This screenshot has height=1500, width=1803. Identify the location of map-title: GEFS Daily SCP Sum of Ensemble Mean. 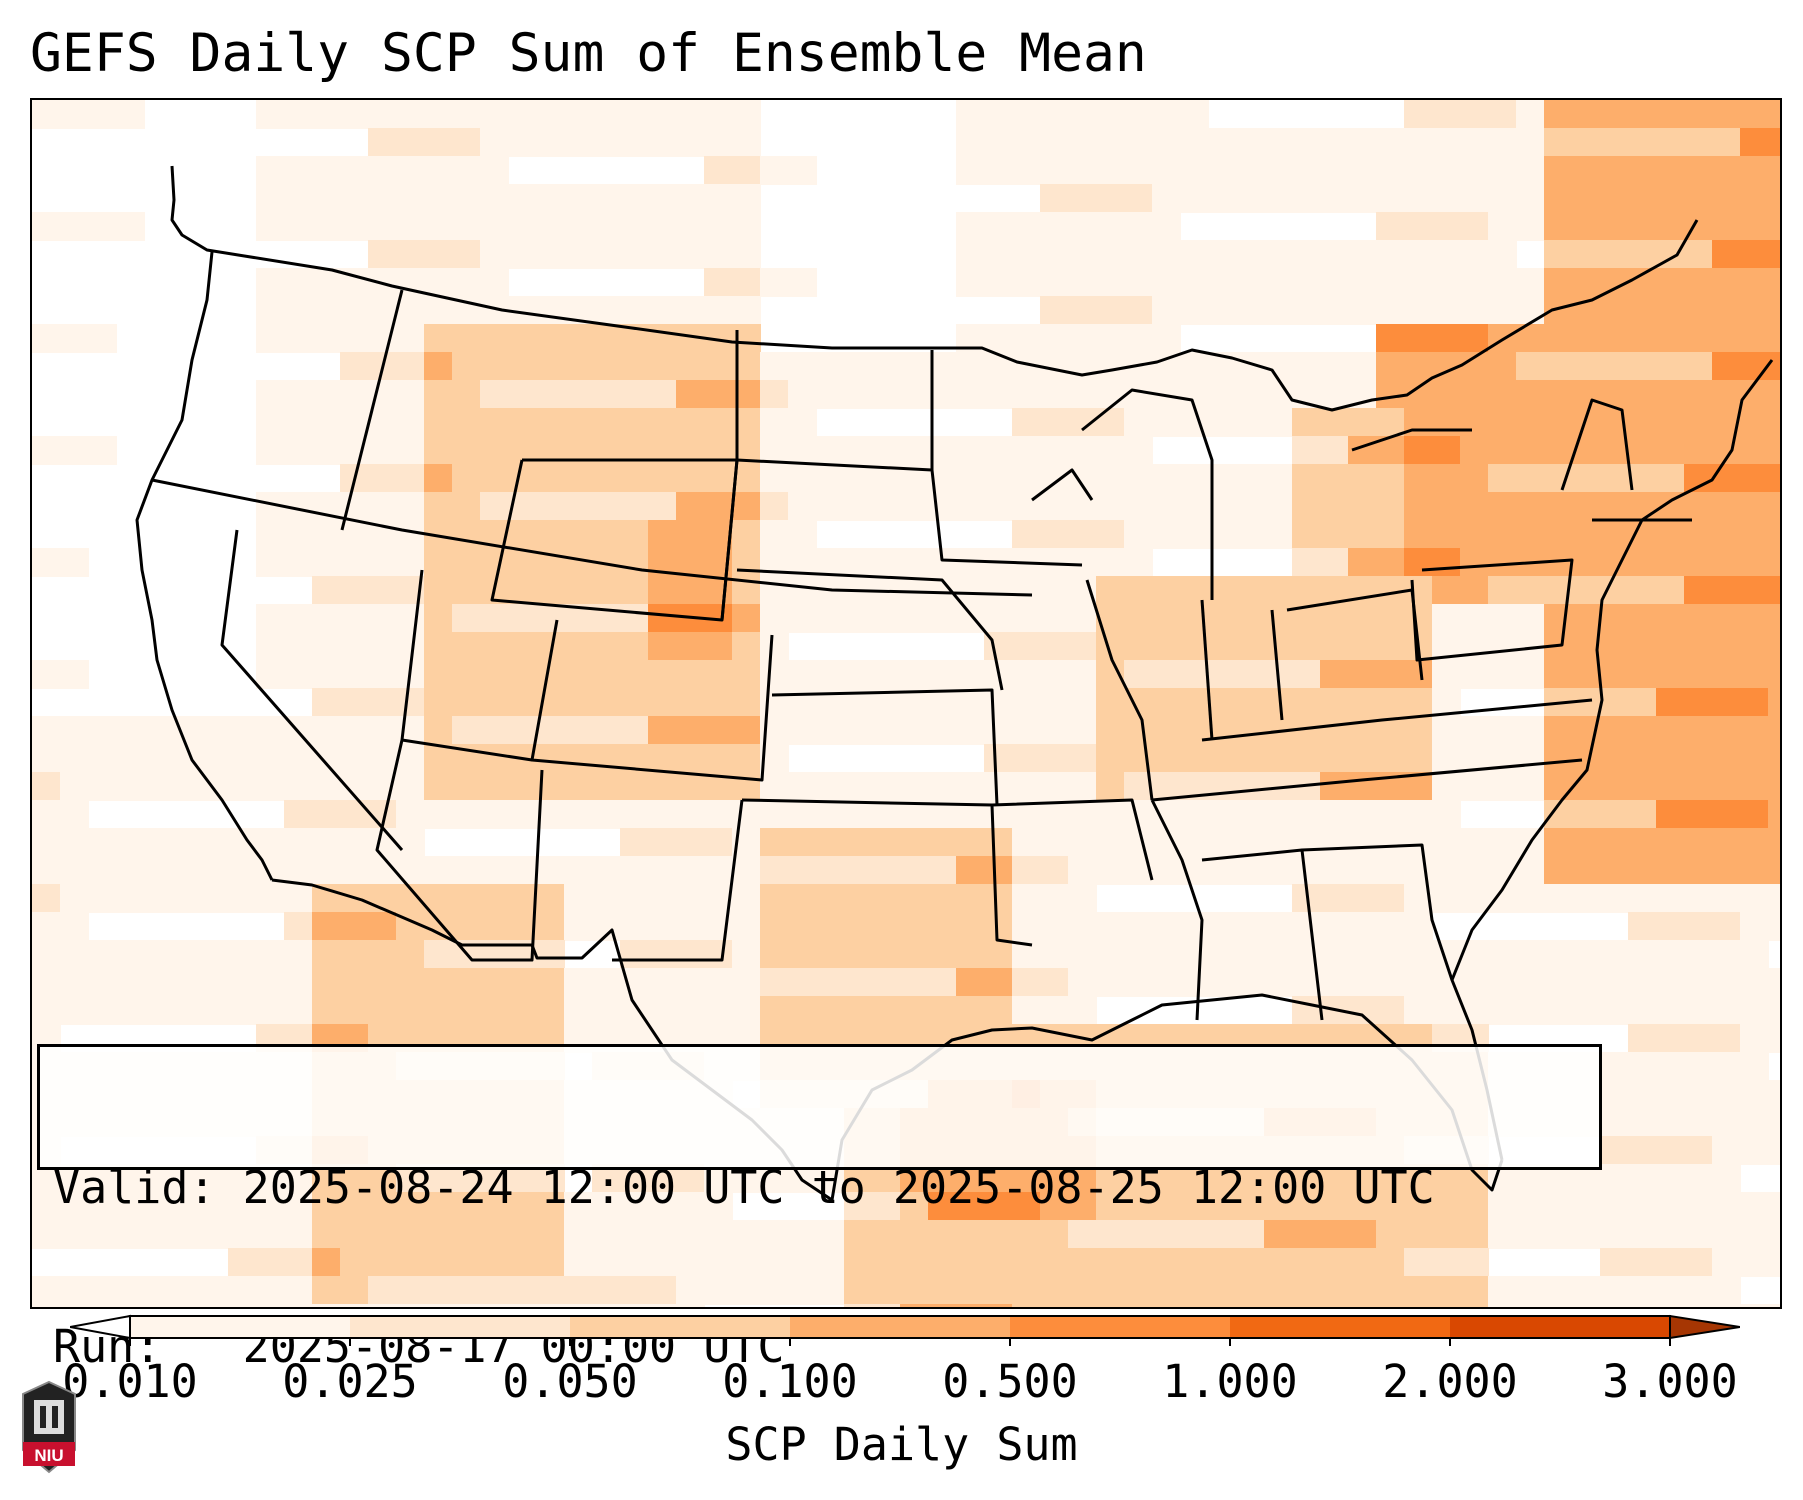
(588, 53).